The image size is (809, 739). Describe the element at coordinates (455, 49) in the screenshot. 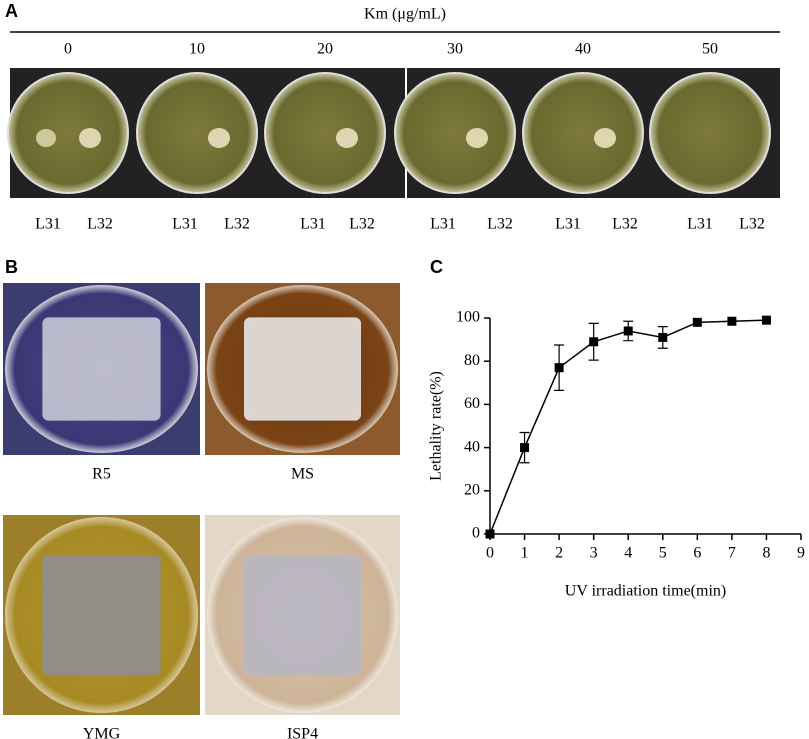

I see `concentration-label: 30` at that location.